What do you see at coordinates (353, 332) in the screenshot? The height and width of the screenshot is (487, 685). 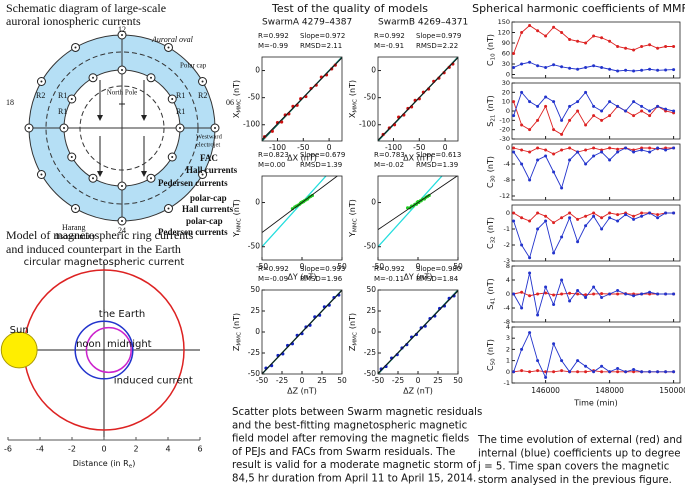 I see `axis-label: ZMMC (nT)` at bounding box center [353, 332].